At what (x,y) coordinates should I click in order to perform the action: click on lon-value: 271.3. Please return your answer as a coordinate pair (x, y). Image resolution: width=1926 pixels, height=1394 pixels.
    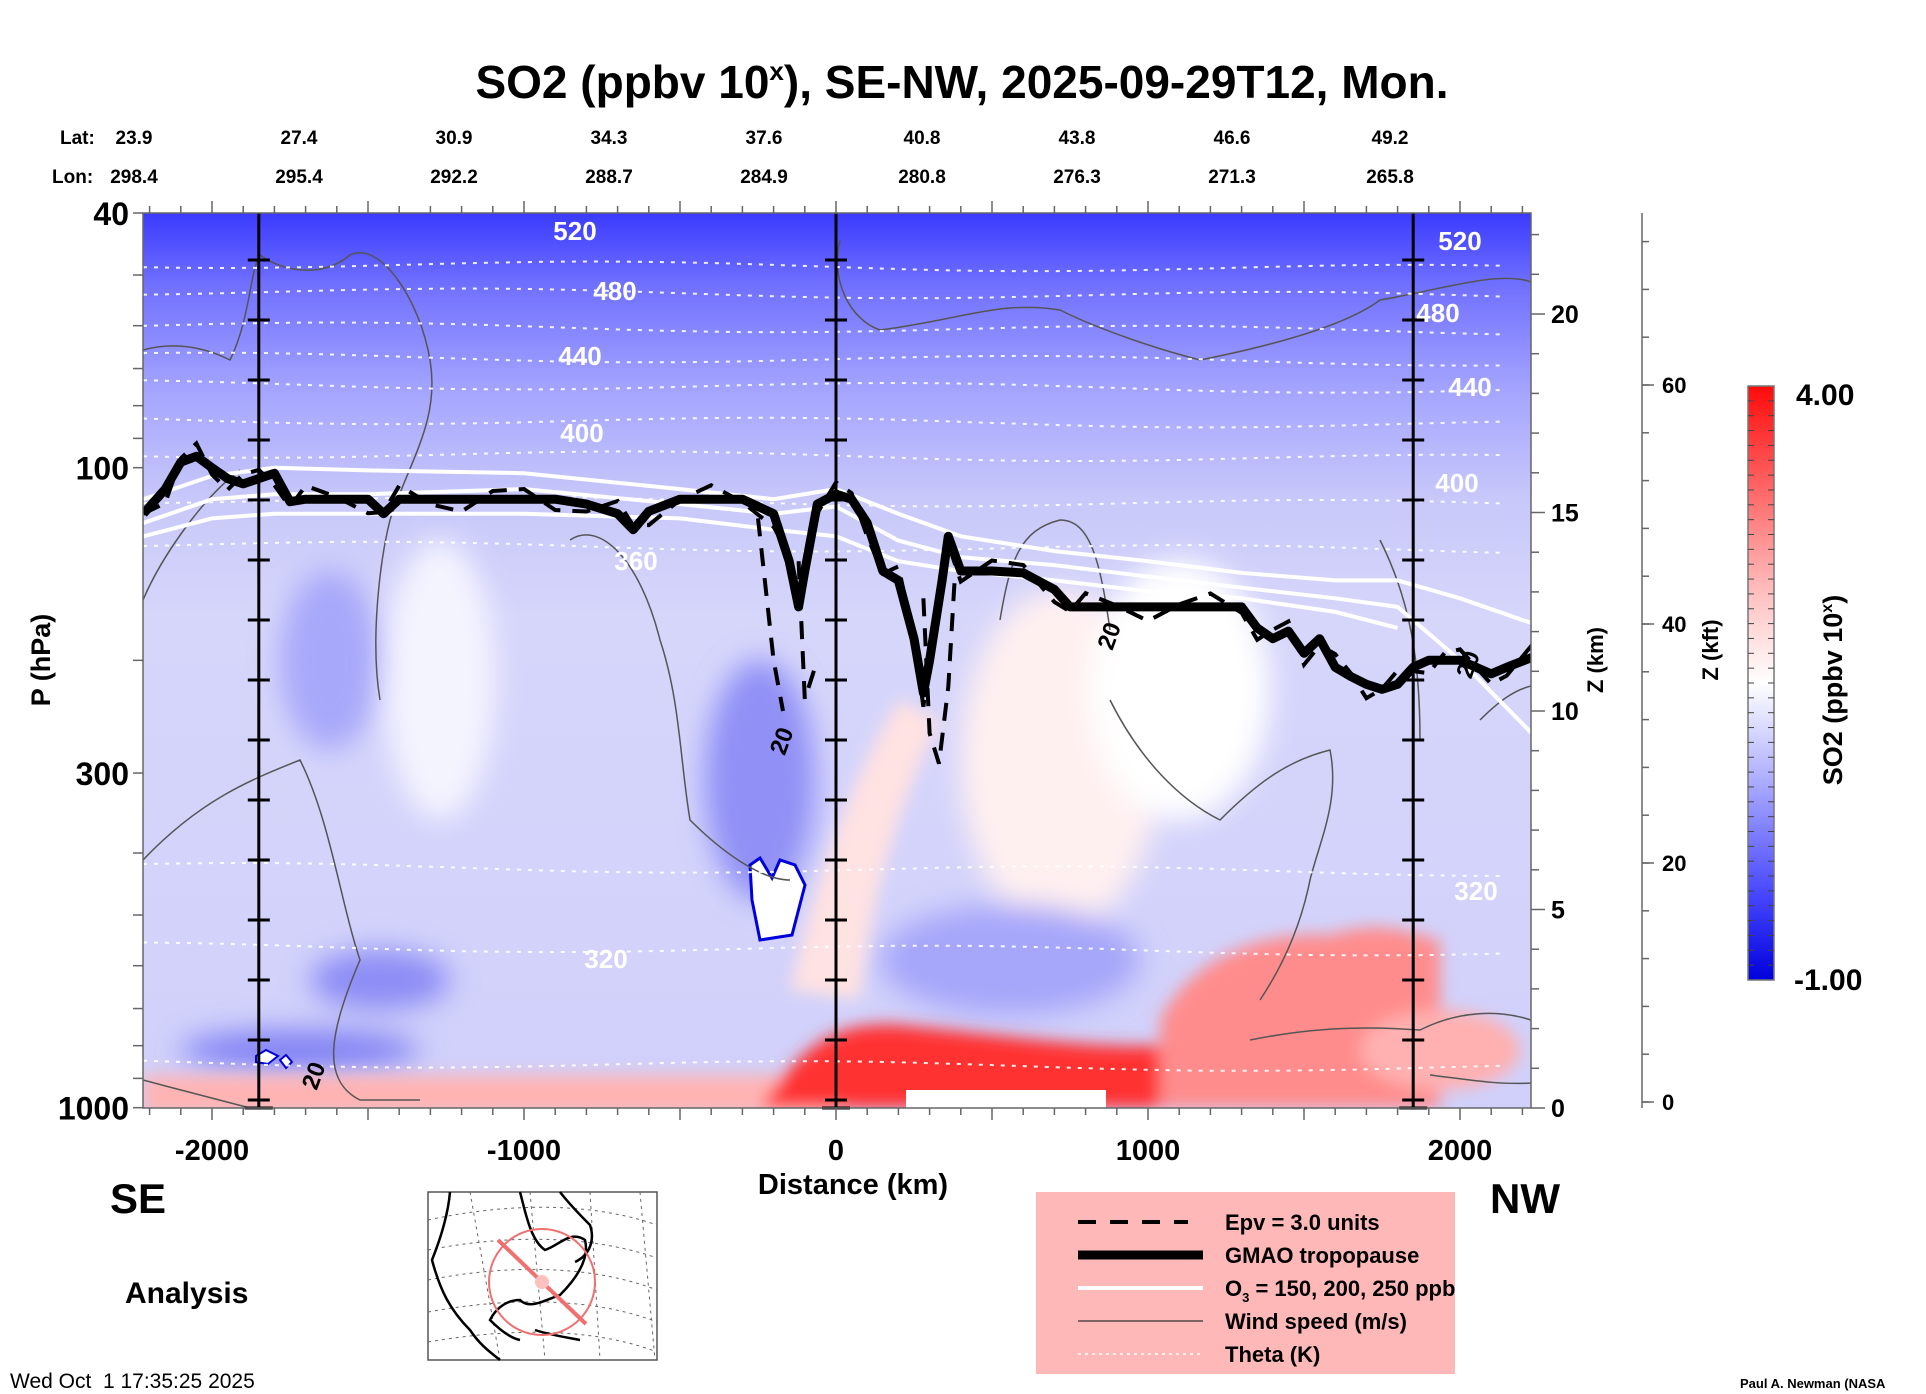
    Looking at the image, I should click on (1232, 177).